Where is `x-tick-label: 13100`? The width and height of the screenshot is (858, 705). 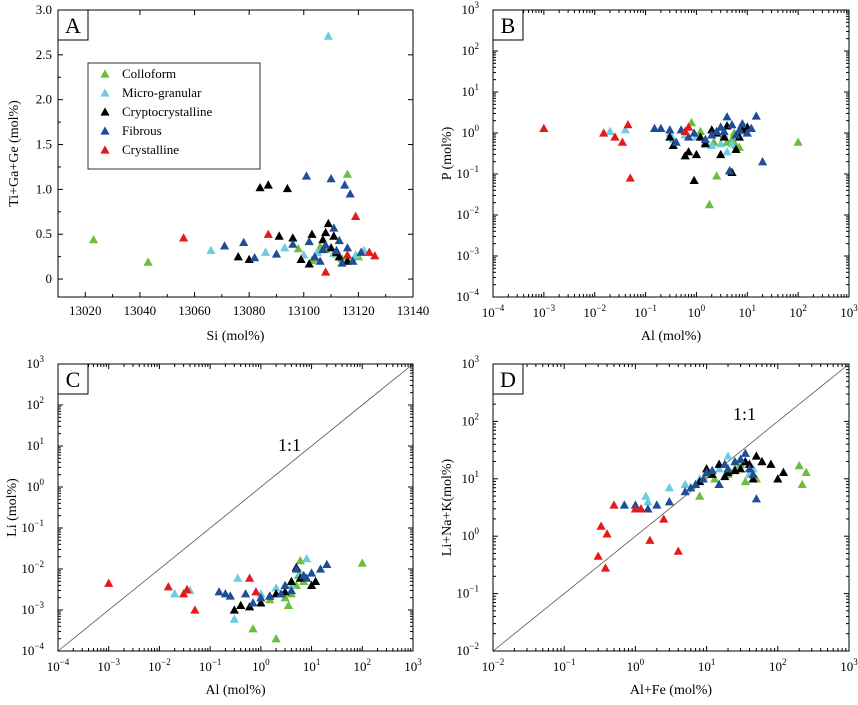 x-tick-label: 13100 is located at coordinates (304, 310).